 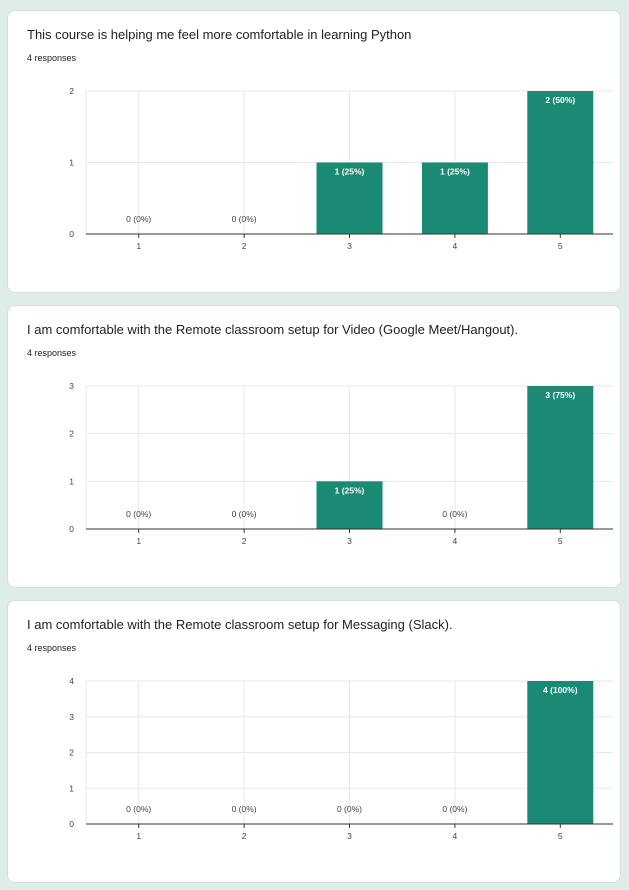 I want to click on bar-data-label: 4 (100%), so click(x=560, y=690).